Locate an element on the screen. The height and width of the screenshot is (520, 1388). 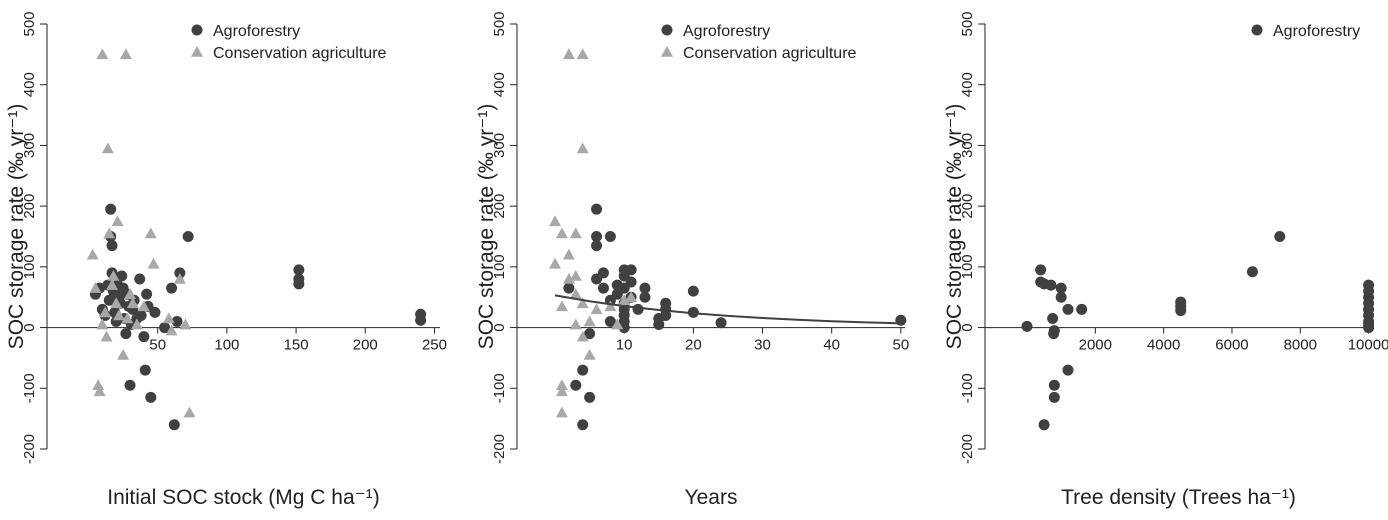
x-tick-label: 2000 is located at coordinates (1095, 345).